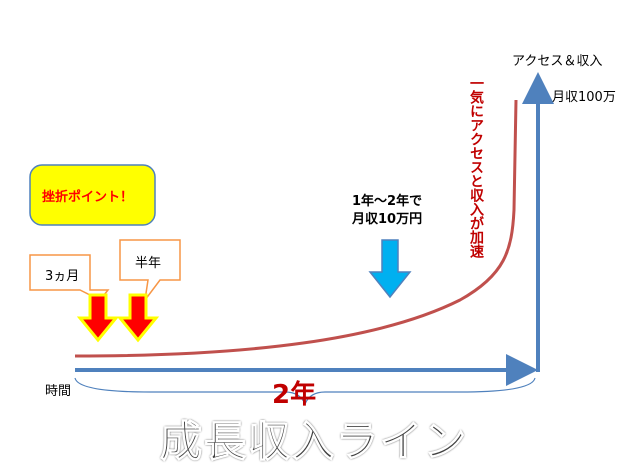 The height and width of the screenshot is (470, 630). What do you see at coordinates (62, 276) in the screenshot?
I see `callout-text: 3ヵ月` at bounding box center [62, 276].